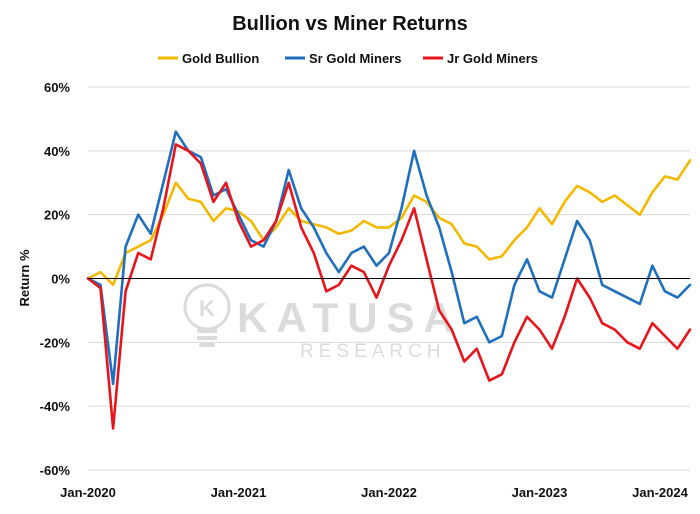  I want to click on chart-title: Bullion vs Miner Returns, so click(350, 24).